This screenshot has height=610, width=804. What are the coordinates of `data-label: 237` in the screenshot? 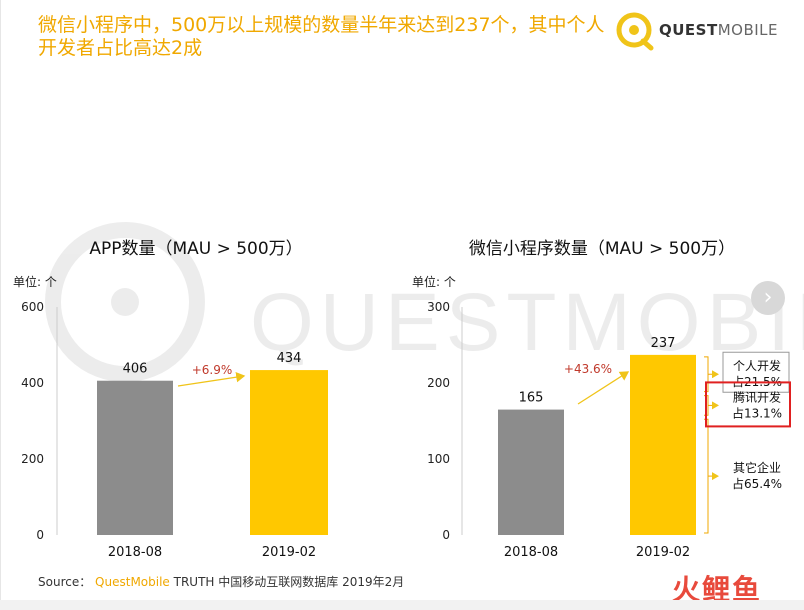 It's located at (663, 343).